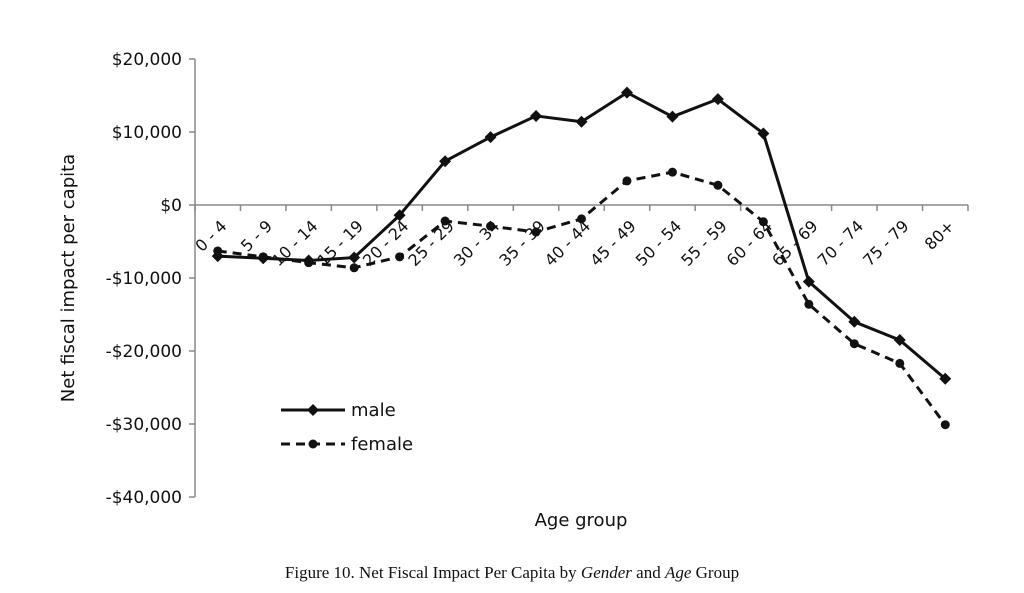 The height and width of the screenshot is (593, 1024). I want to click on y-tick-label: $10,000, so click(147, 133).